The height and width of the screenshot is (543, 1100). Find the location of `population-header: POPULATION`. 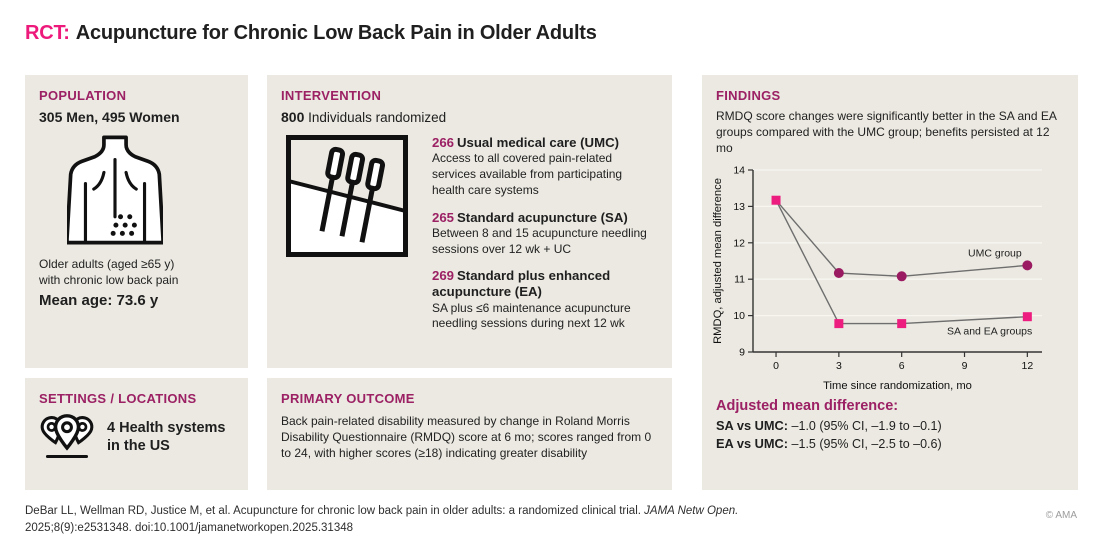

population-header: POPULATION is located at coordinates (83, 95).